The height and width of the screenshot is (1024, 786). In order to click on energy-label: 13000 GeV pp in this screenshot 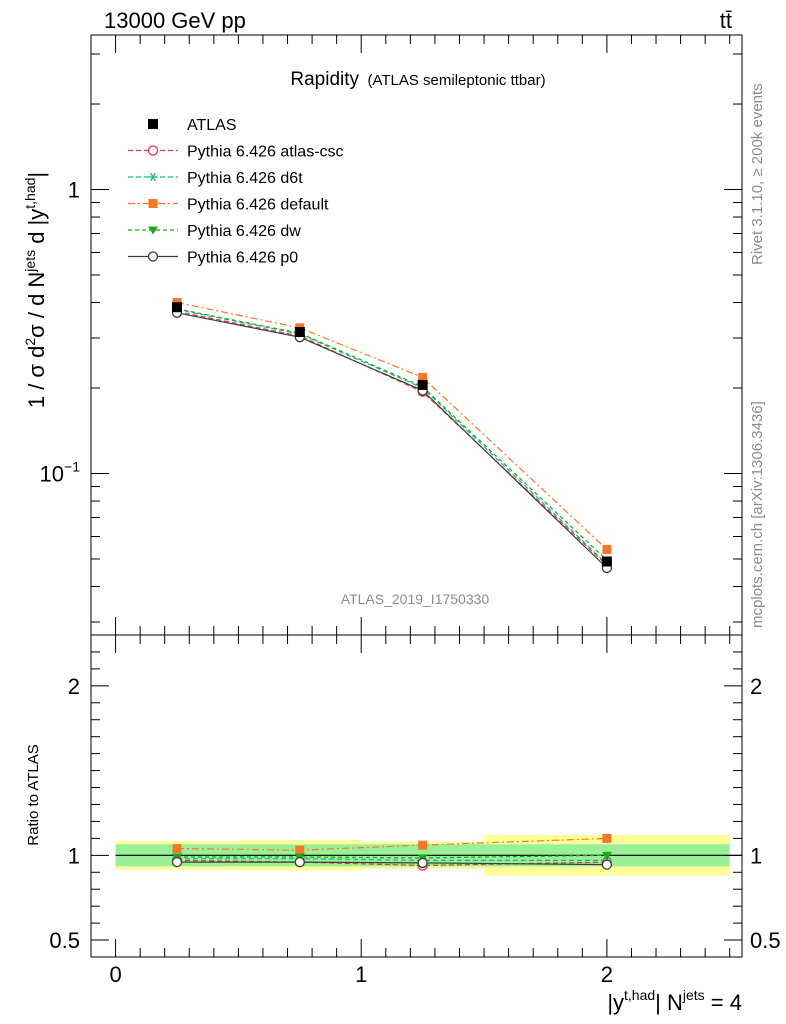, I will do `click(175, 20)`.